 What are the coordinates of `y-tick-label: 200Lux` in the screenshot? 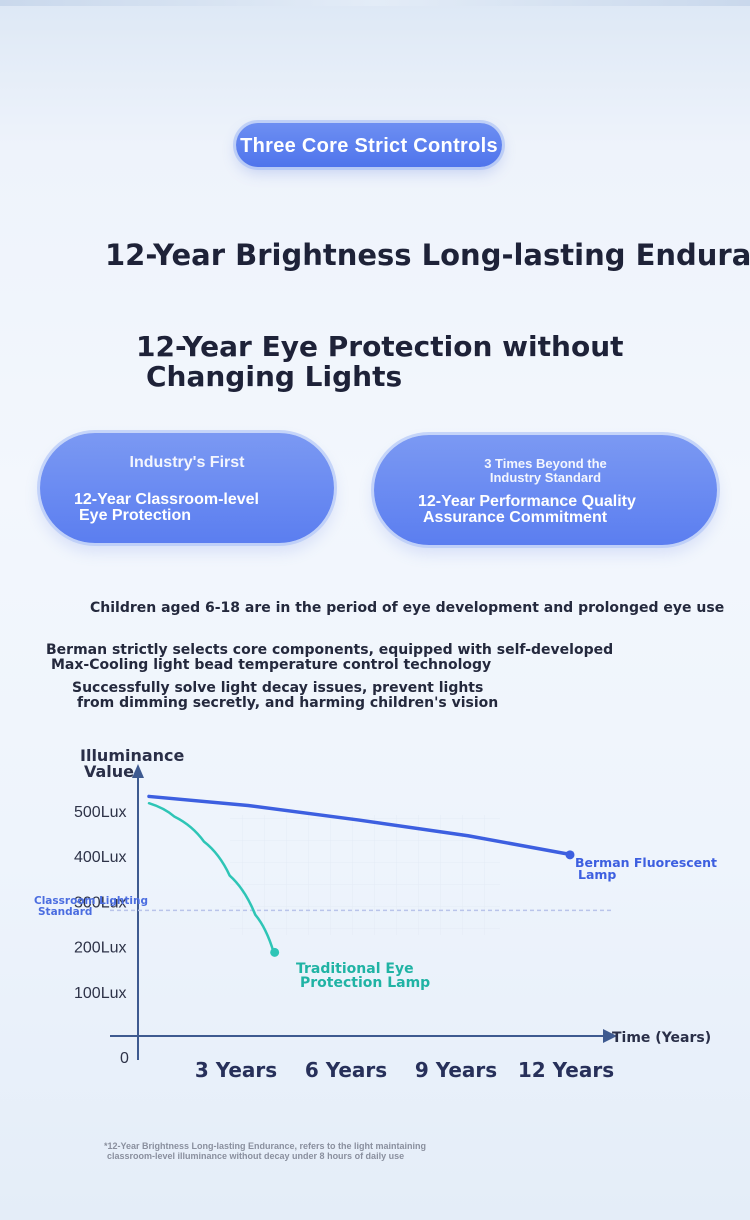 It's located at (100, 948).